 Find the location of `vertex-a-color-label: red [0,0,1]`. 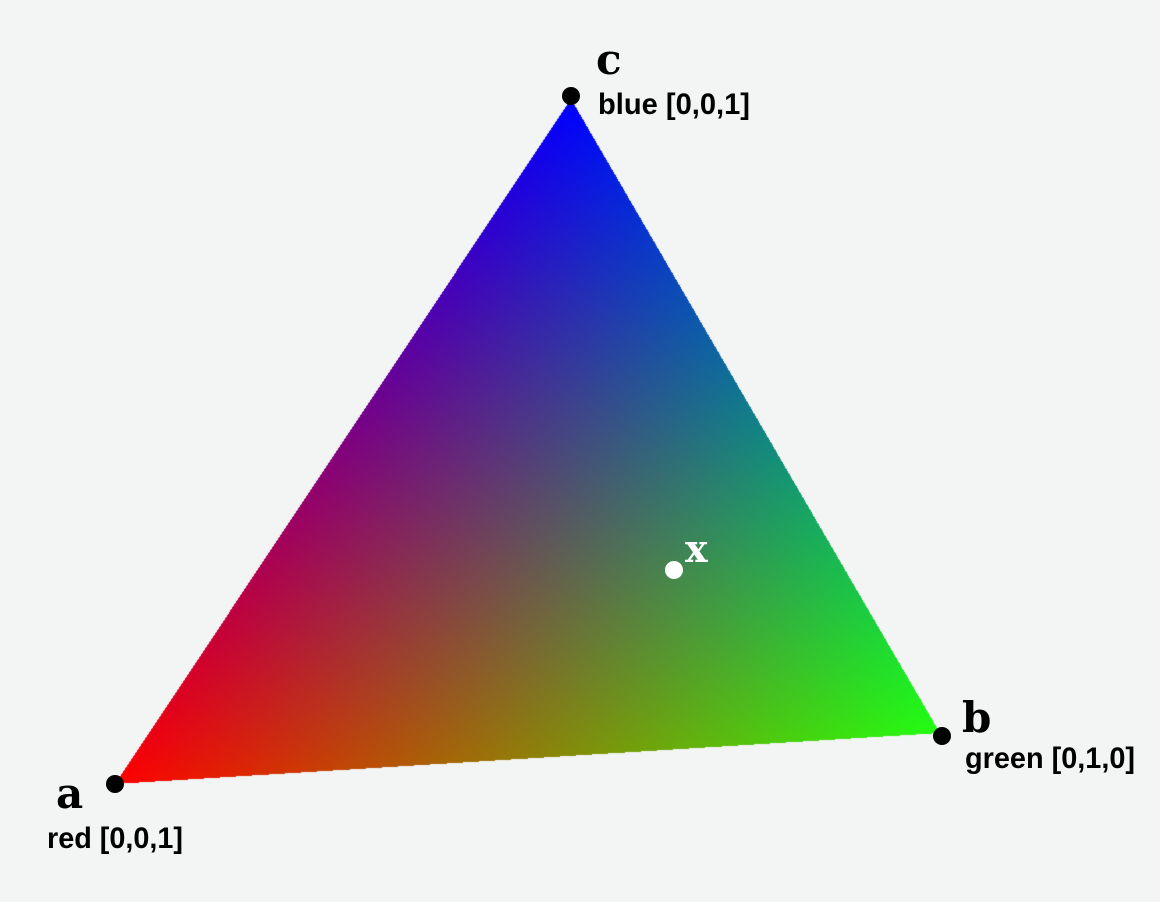

vertex-a-color-label: red [0,0,1] is located at coordinates (115, 838).